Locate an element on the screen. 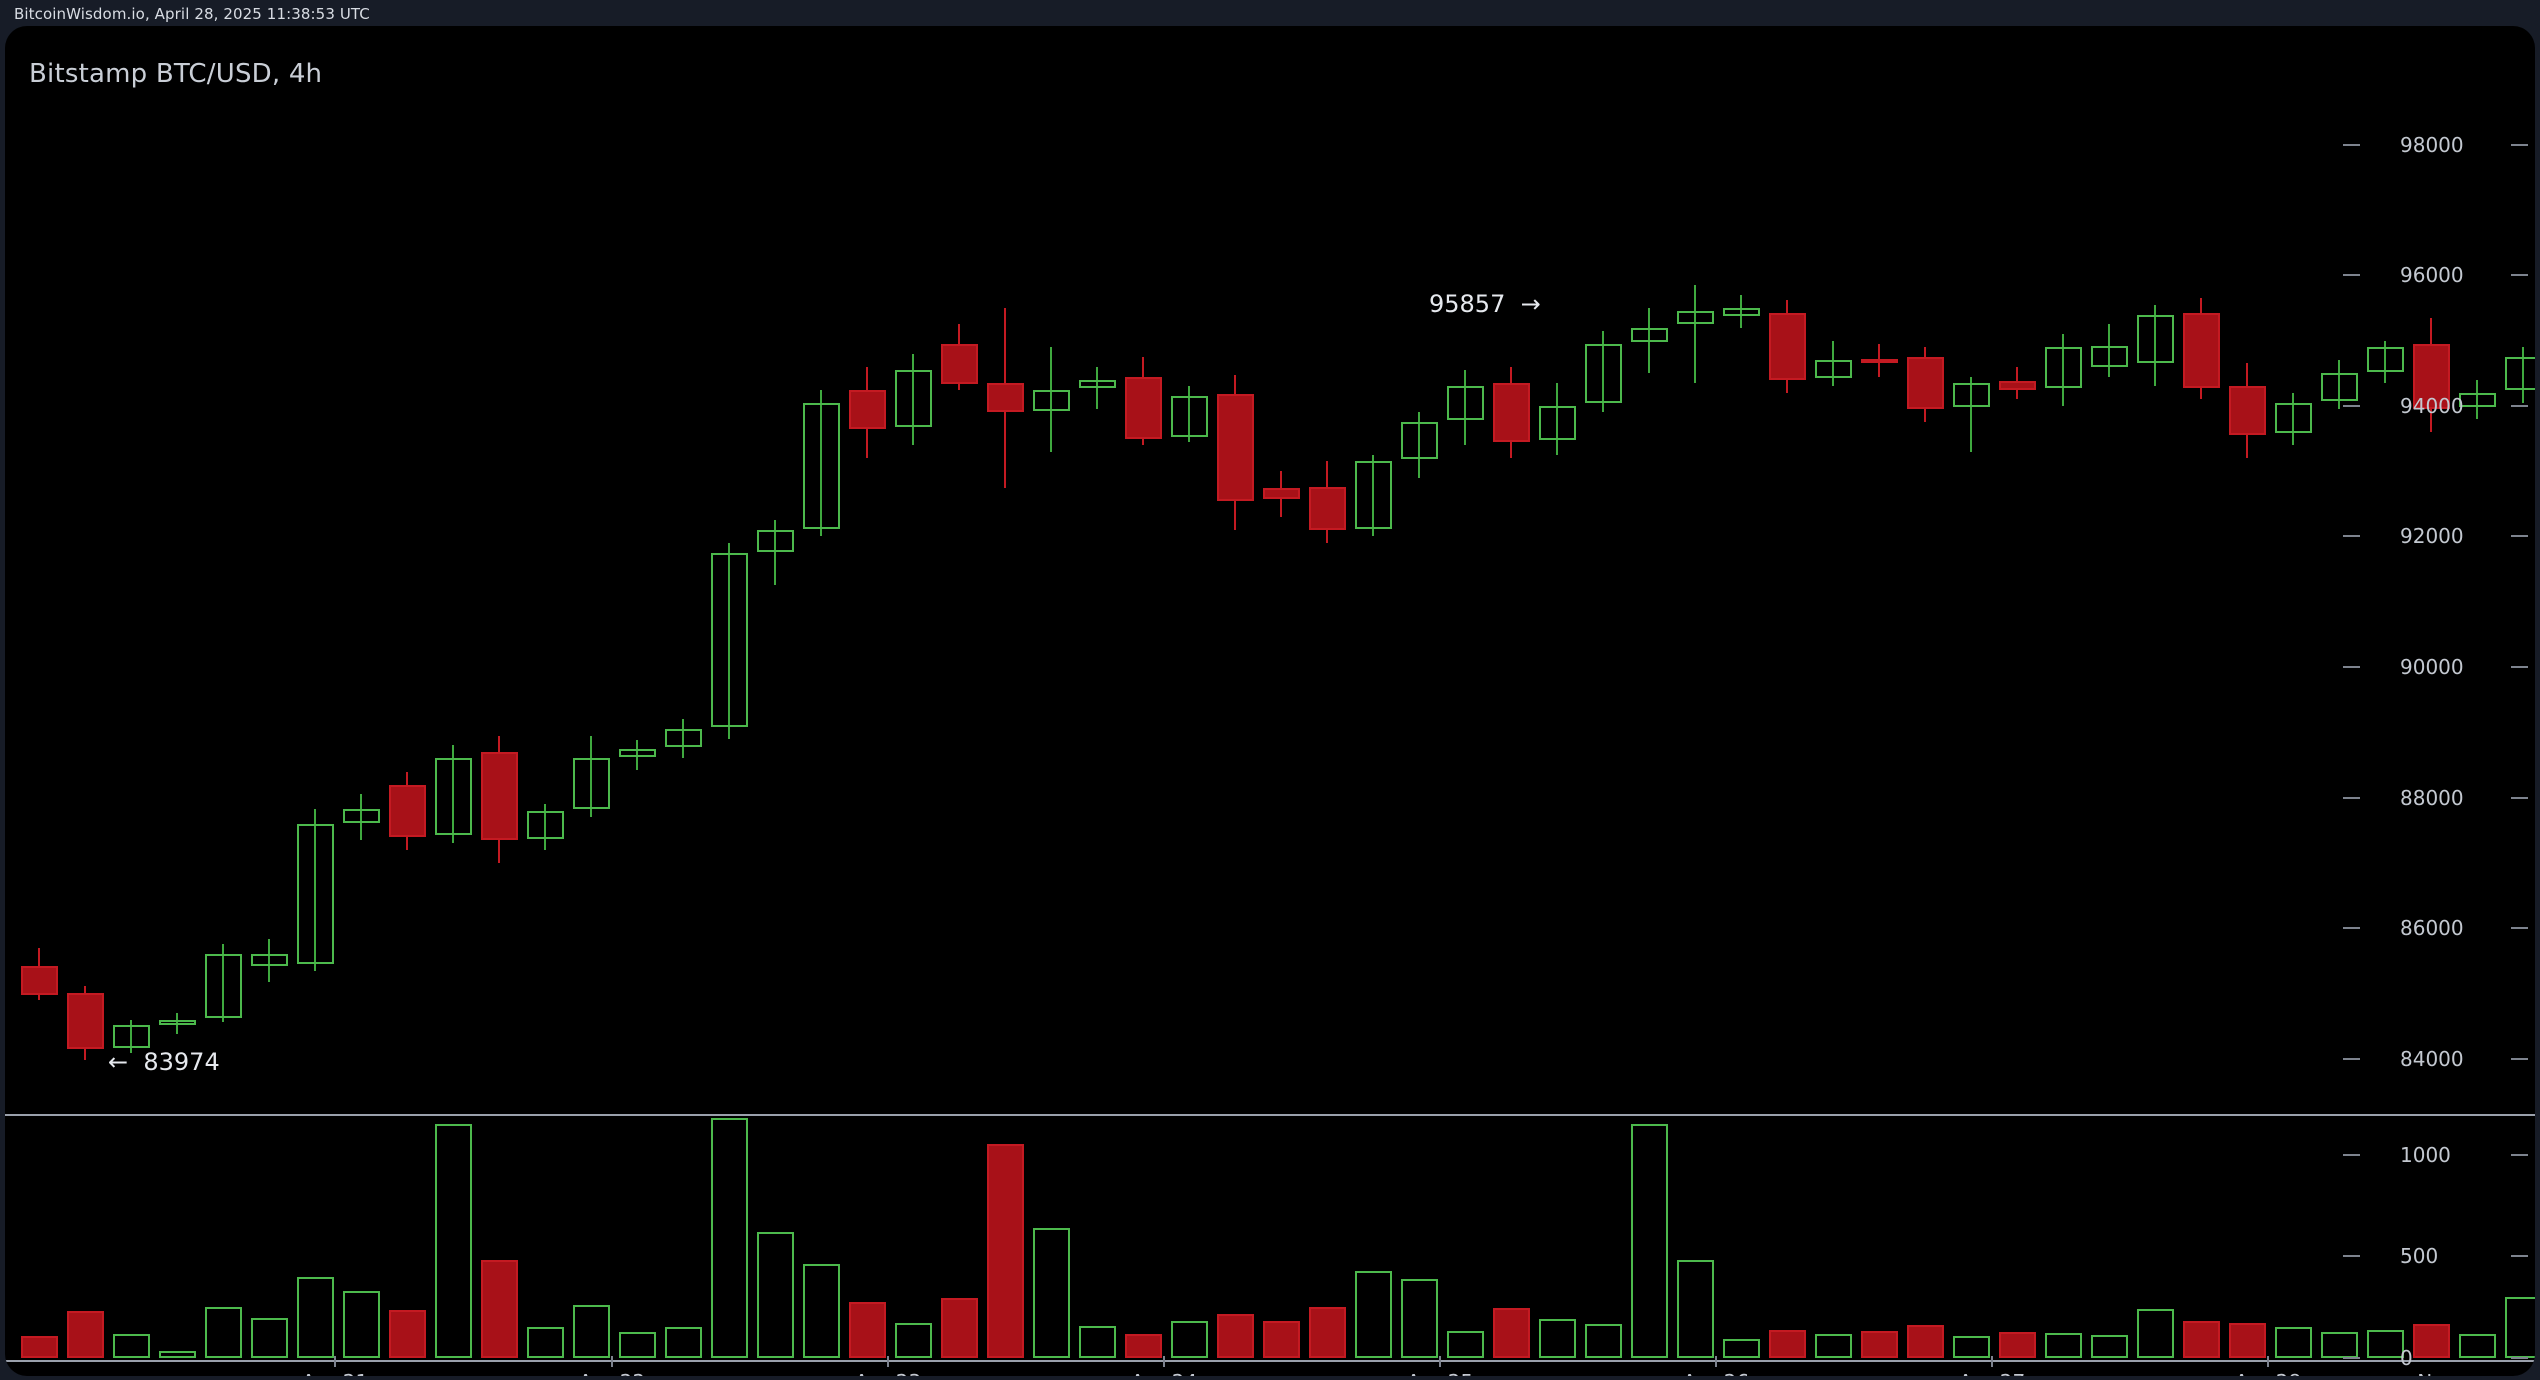 This screenshot has height=1380, width=2540. time-tick-label: Apr 25 is located at coordinates (1440, 1373).